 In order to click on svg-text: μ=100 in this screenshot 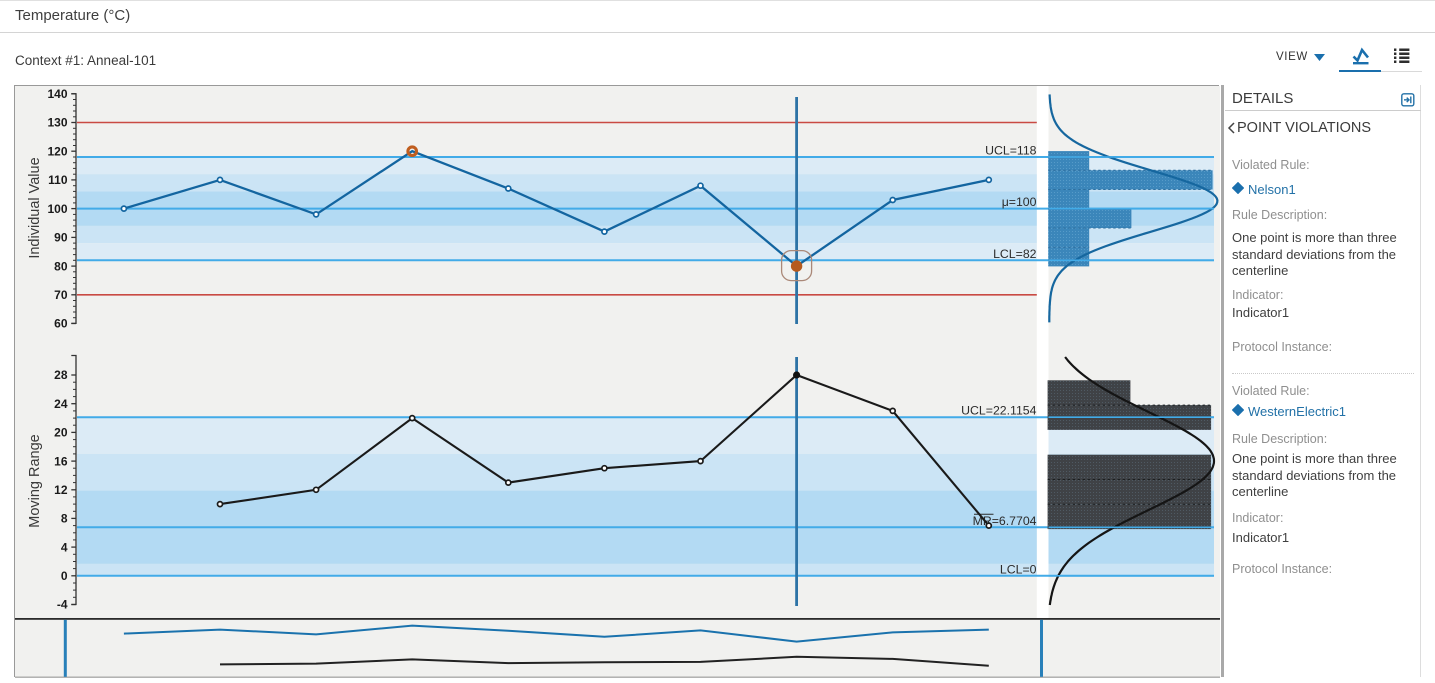, I will do `click(1019, 202)`.